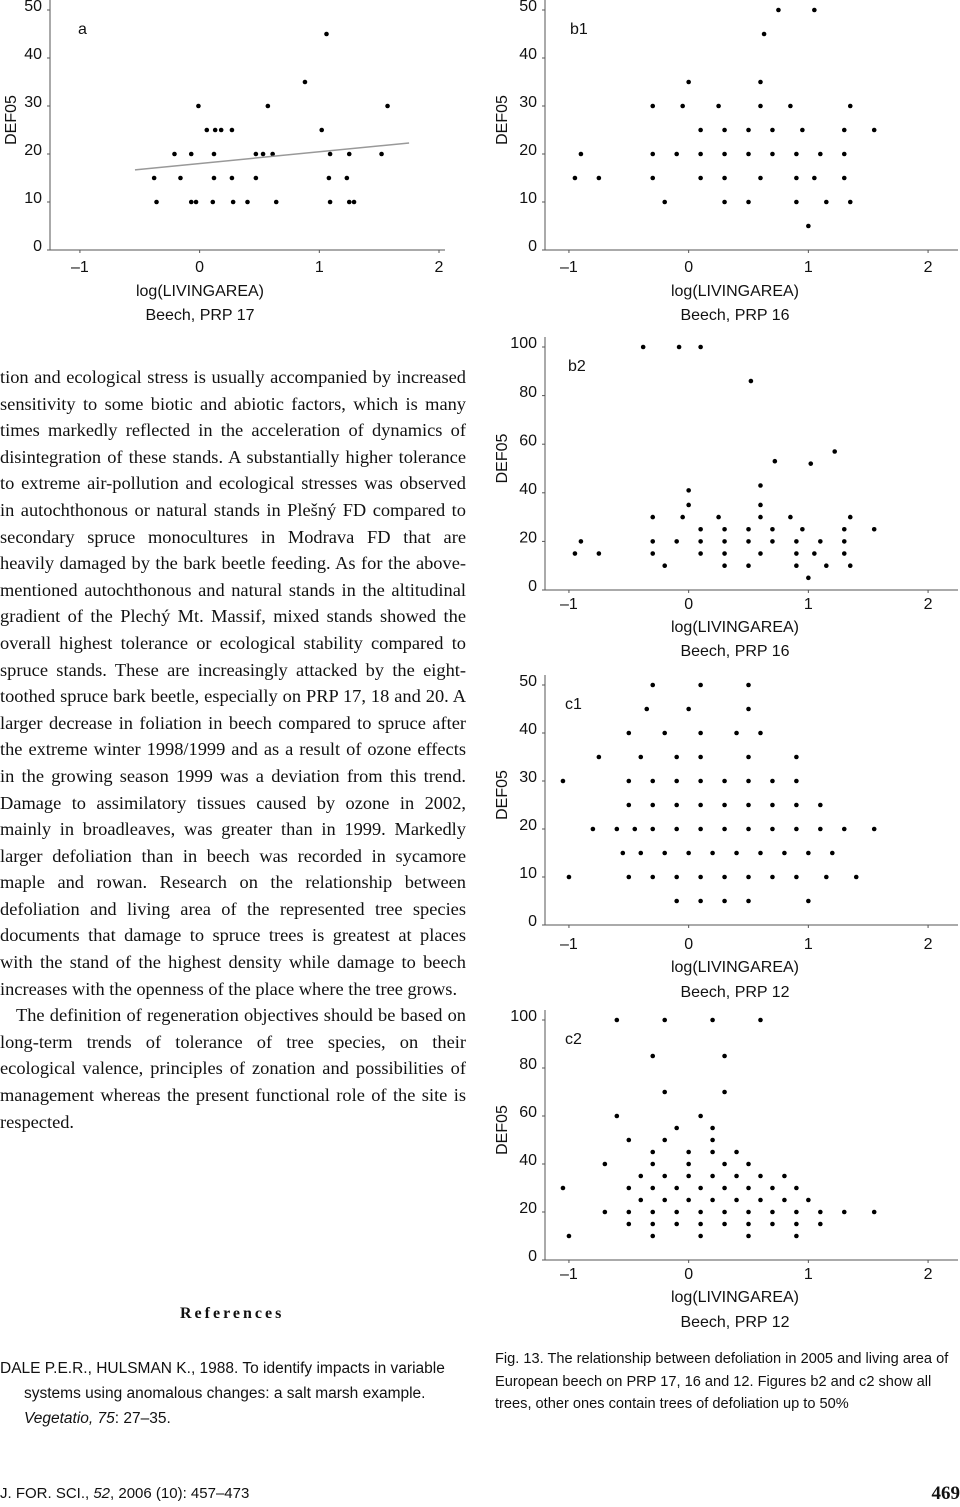  What do you see at coordinates (80, 267) in the screenshot?
I see `x-tick-label: –1` at bounding box center [80, 267].